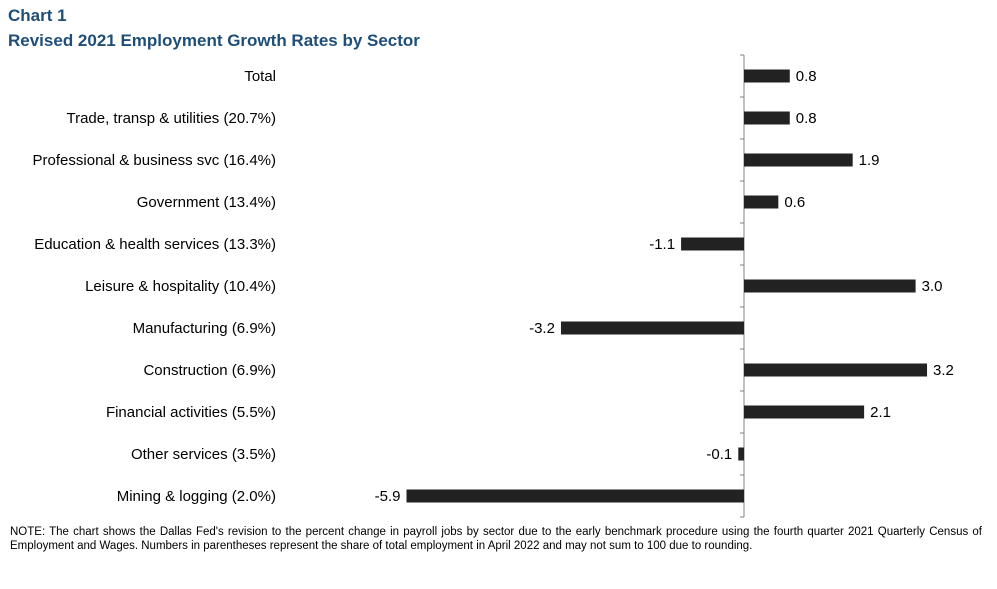 The width and height of the screenshot is (997, 589). What do you see at coordinates (171, 118) in the screenshot?
I see `category-label: Trade, transp & utilities (20.7%)` at bounding box center [171, 118].